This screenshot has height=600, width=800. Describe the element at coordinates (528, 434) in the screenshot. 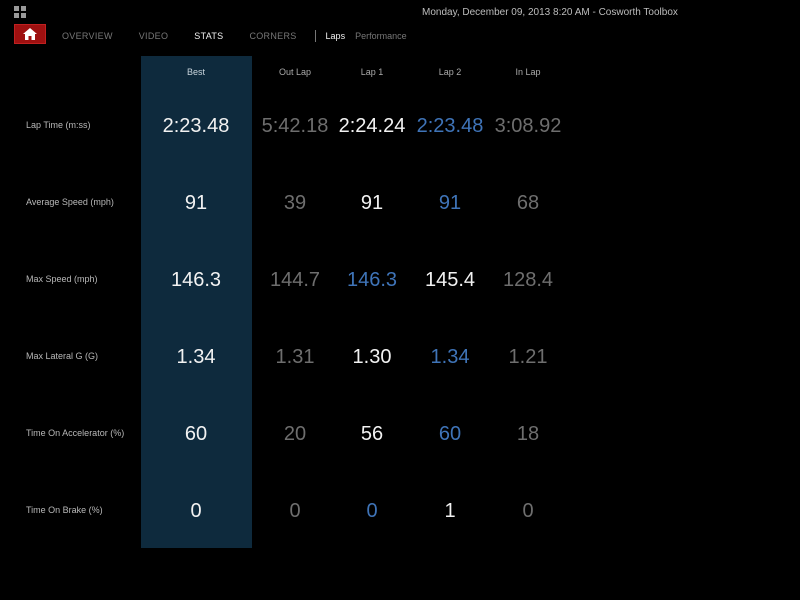

I see `cell-time-on-accelerator-in-lap: 18` at that location.